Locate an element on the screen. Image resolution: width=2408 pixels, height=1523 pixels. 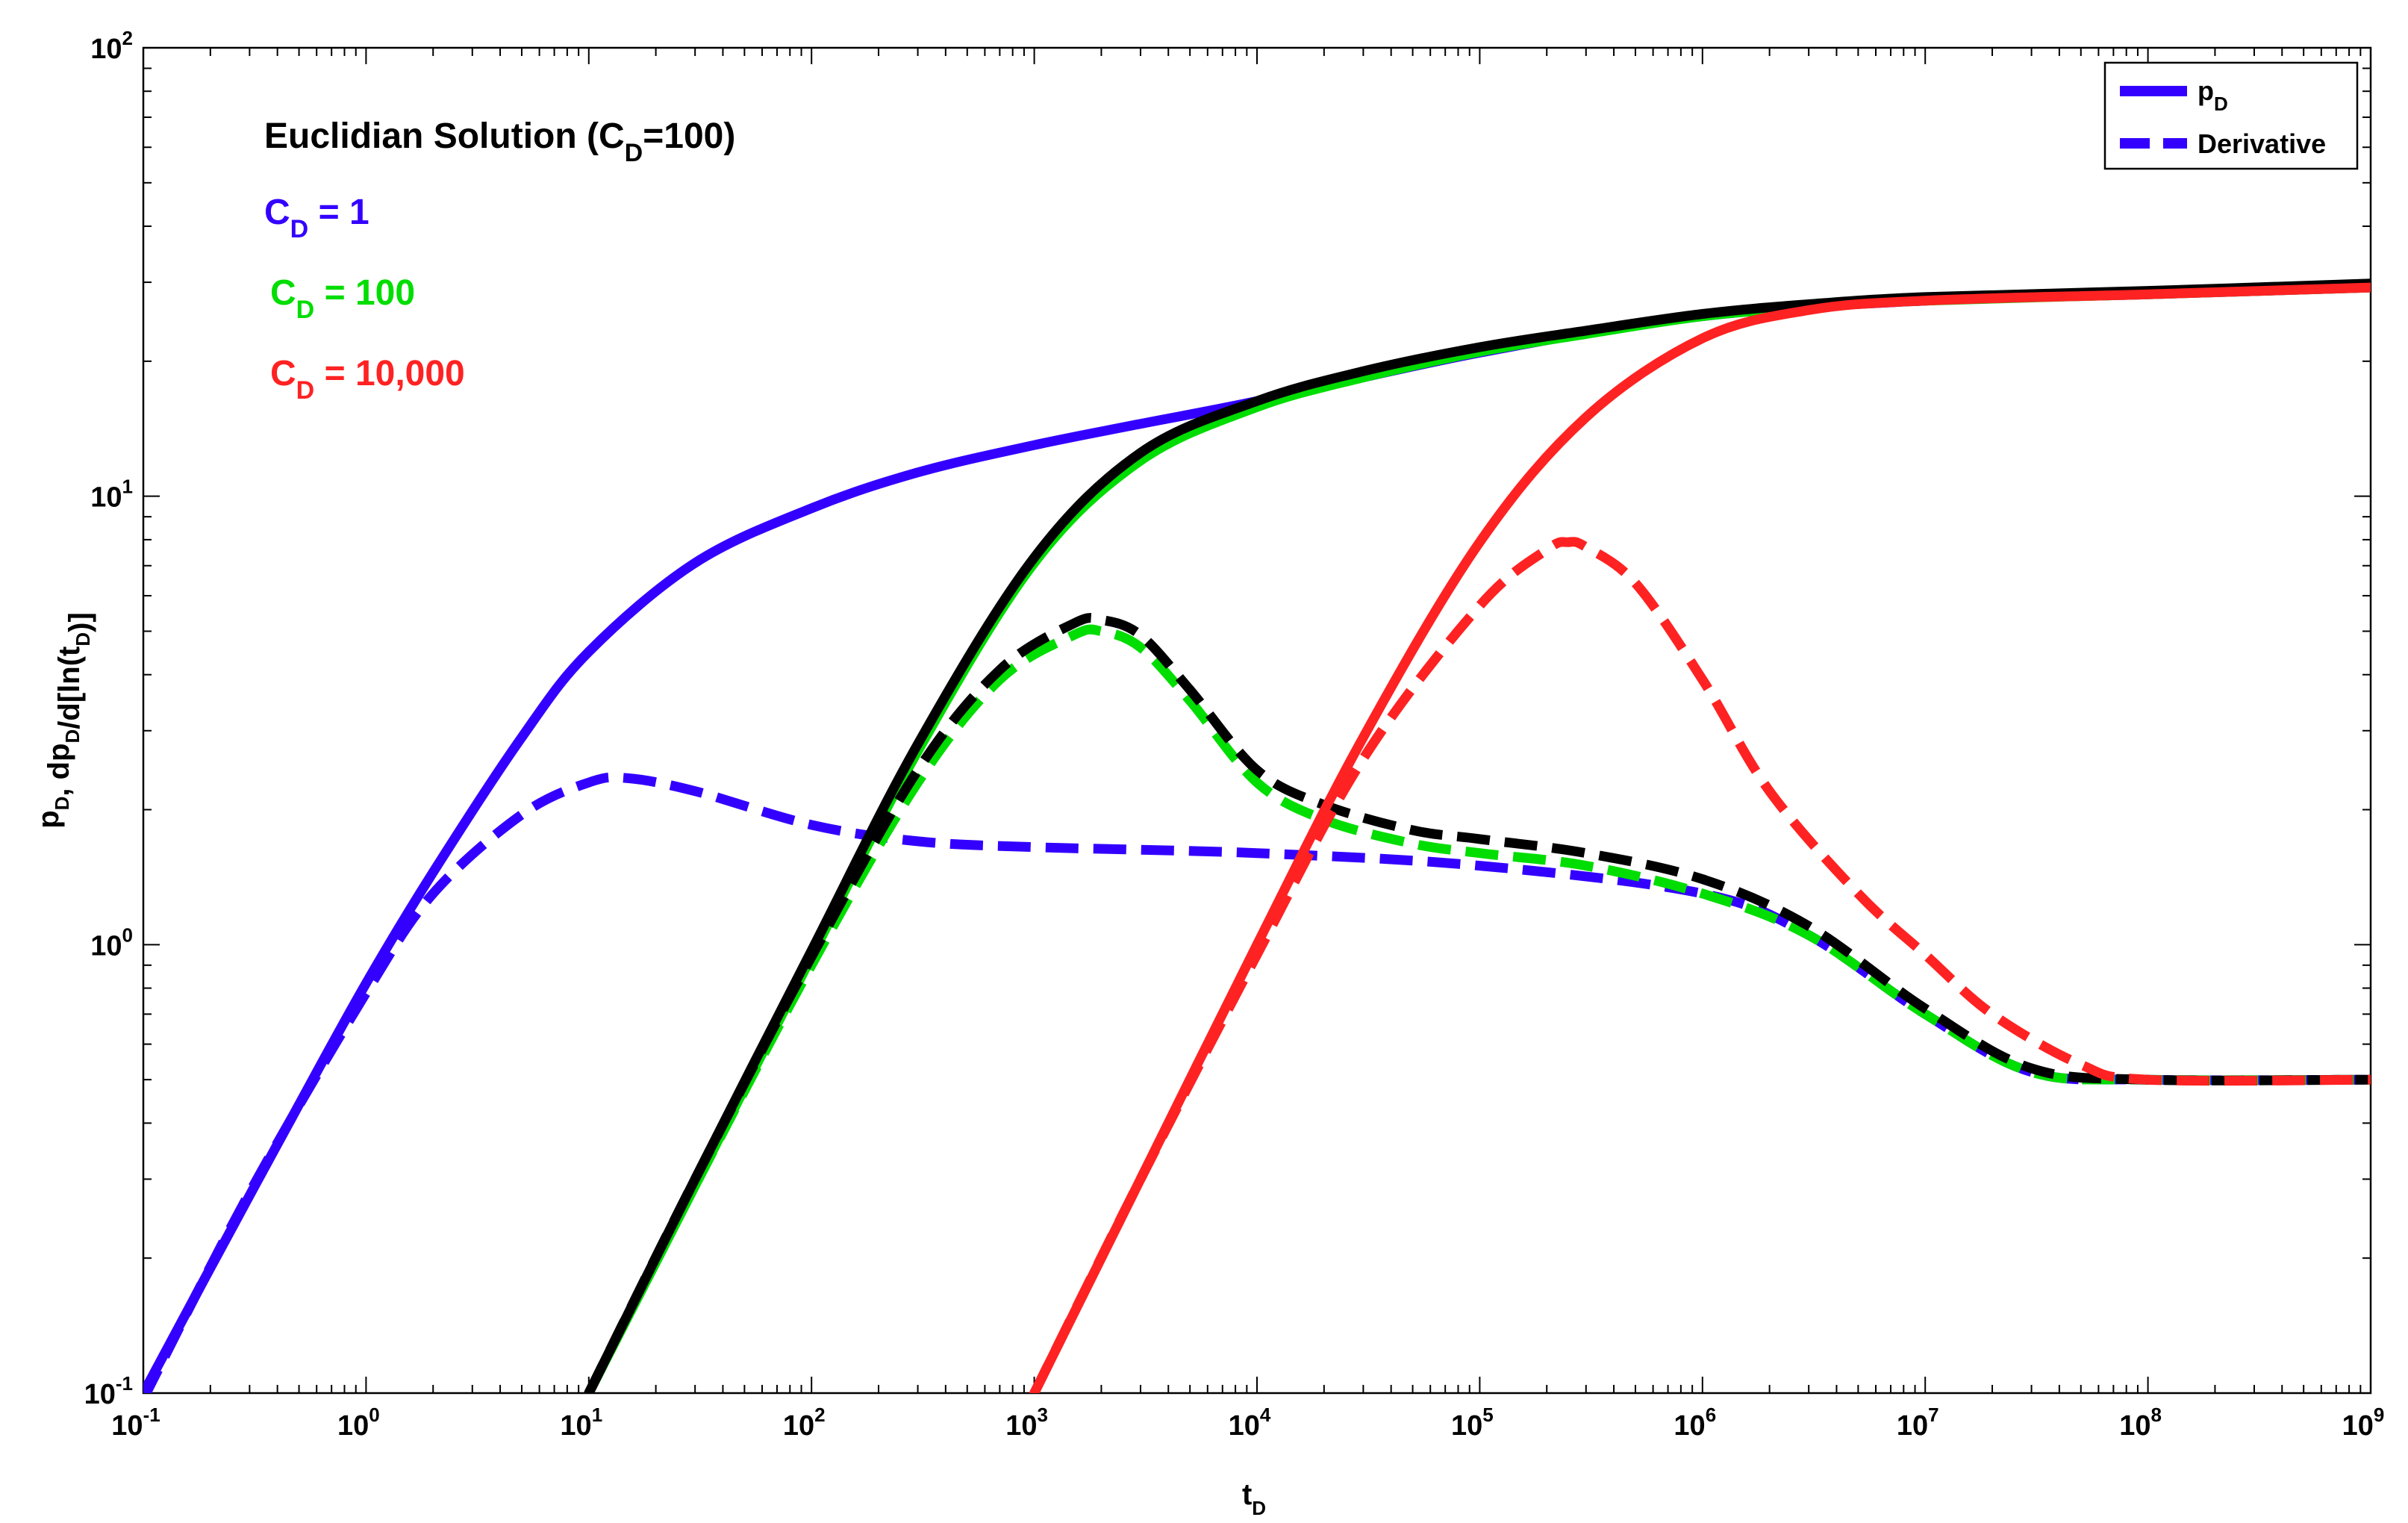
x-axis-label: tD is located at coordinates (1254, 1499).